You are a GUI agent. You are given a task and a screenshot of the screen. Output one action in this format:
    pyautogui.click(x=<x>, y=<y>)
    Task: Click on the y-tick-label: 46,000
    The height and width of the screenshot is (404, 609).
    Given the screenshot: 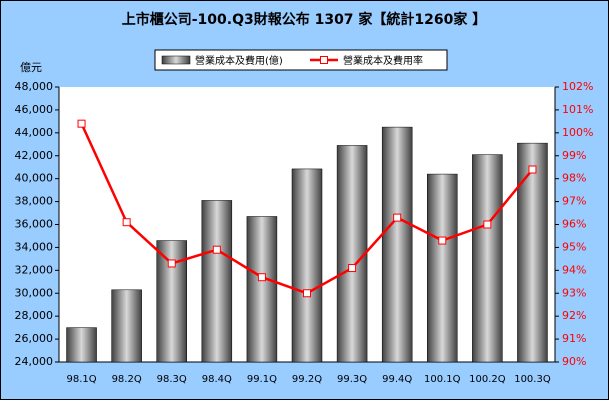 What is the action you would take?
    pyautogui.click(x=34, y=109)
    